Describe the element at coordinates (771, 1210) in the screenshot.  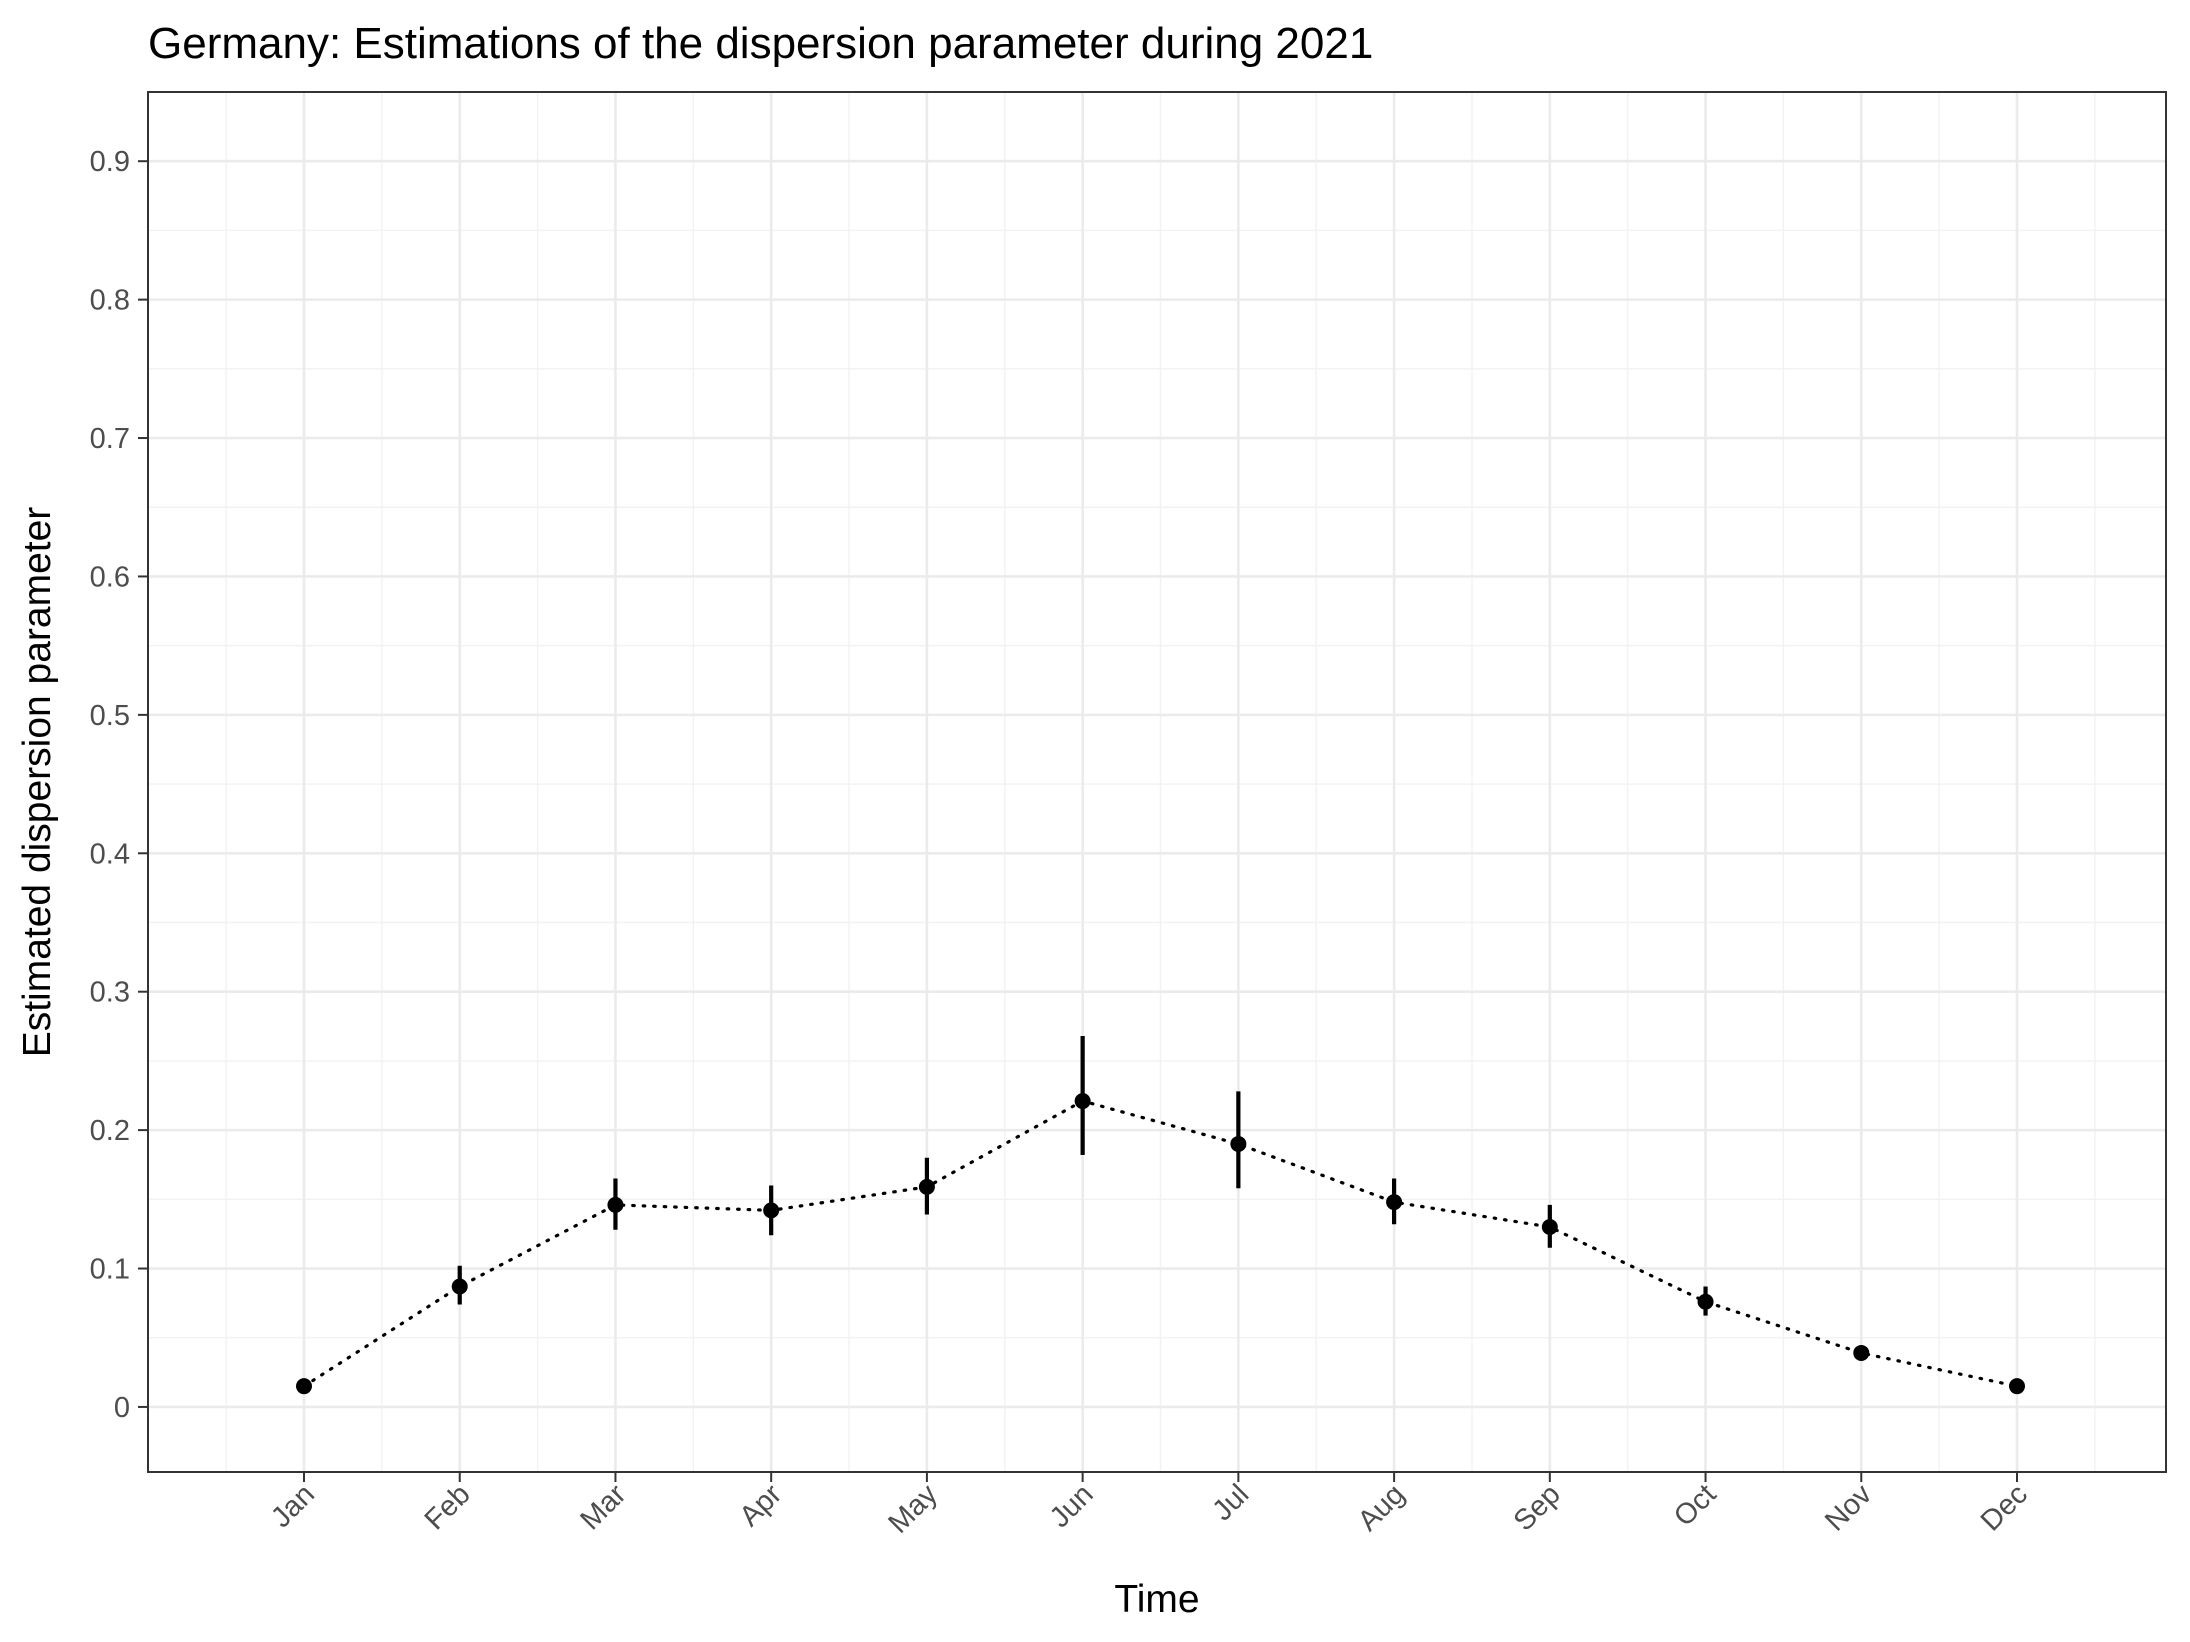
I see `data-point-apr` at that location.